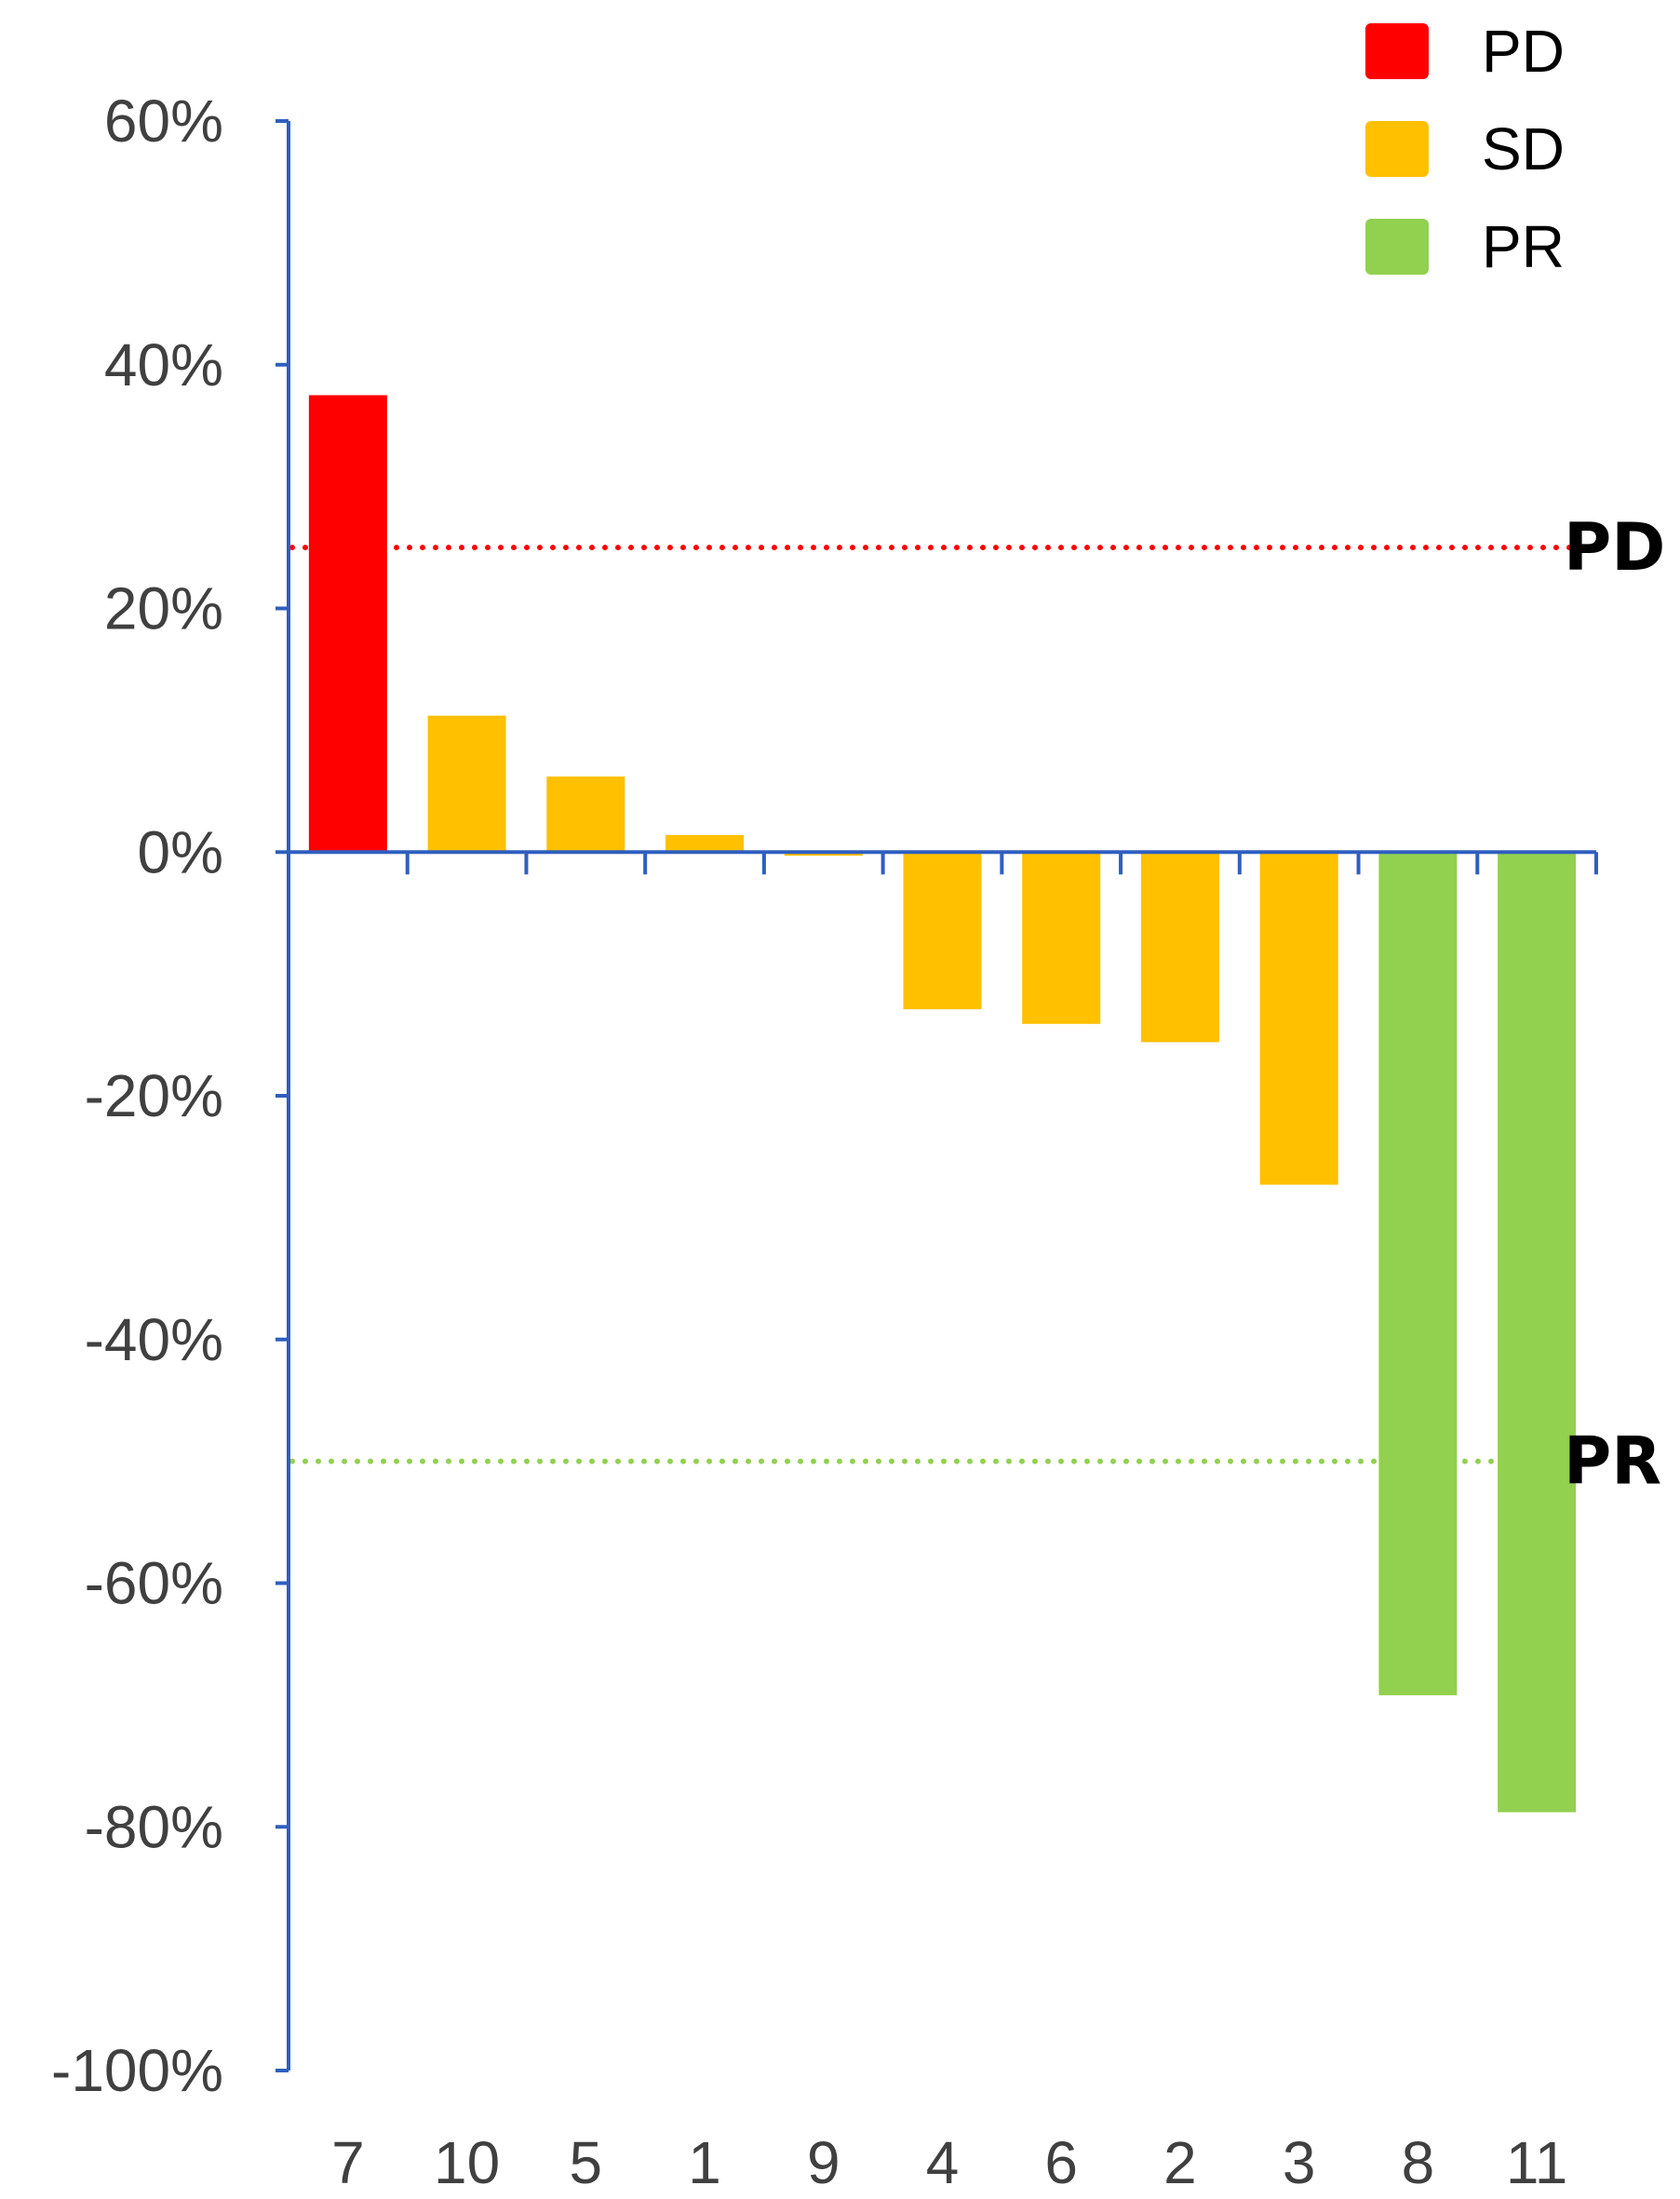 The width and height of the screenshot is (1680, 2199). What do you see at coordinates (348, 2162) in the screenshot?
I see `x-tick-label: 7` at bounding box center [348, 2162].